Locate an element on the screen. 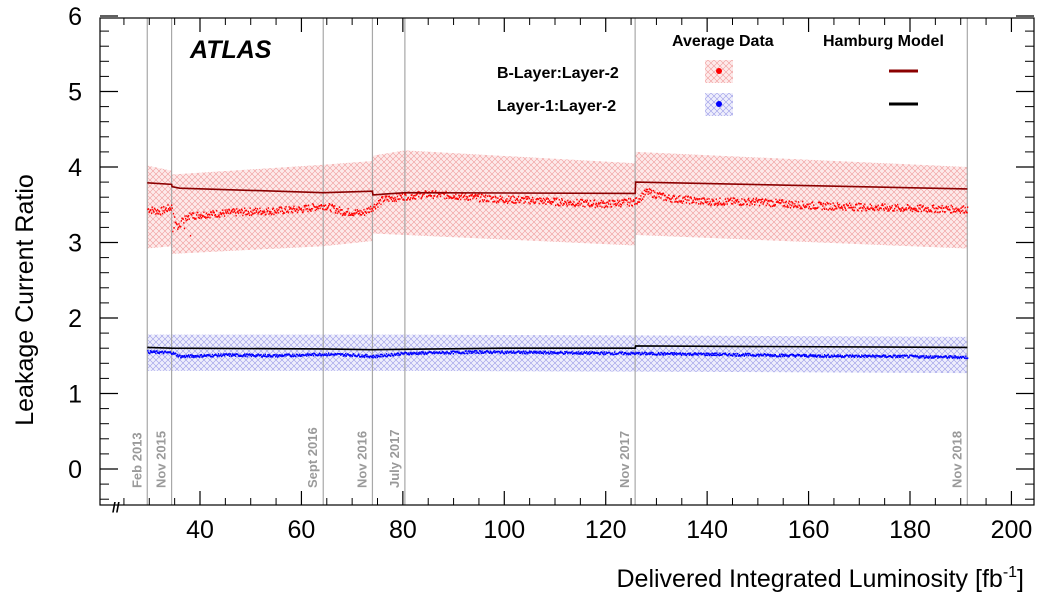  x-tick-label: 60 is located at coordinates (302, 530).